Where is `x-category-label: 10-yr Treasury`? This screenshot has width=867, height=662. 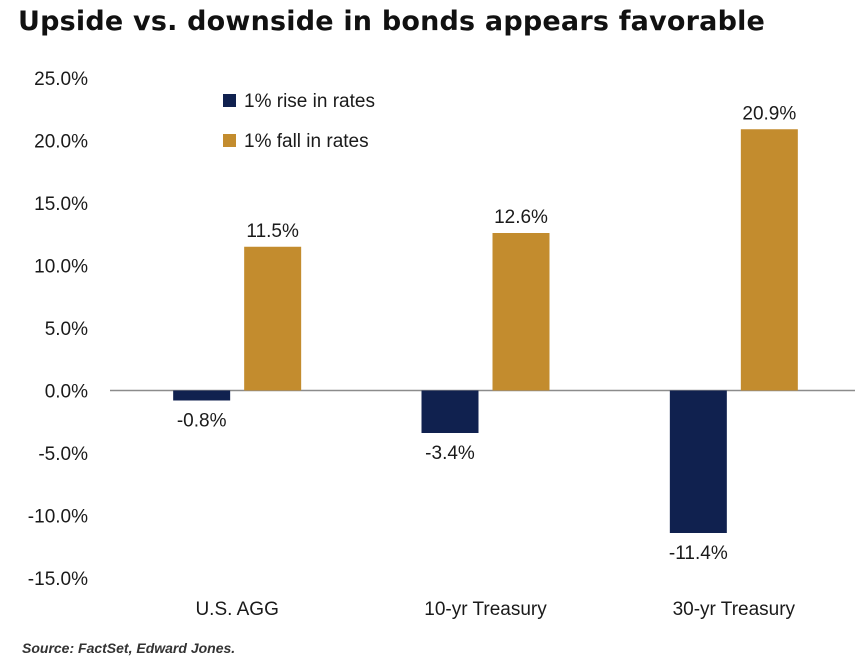
x-category-label: 10-yr Treasury is located at coordinates (485, 609).